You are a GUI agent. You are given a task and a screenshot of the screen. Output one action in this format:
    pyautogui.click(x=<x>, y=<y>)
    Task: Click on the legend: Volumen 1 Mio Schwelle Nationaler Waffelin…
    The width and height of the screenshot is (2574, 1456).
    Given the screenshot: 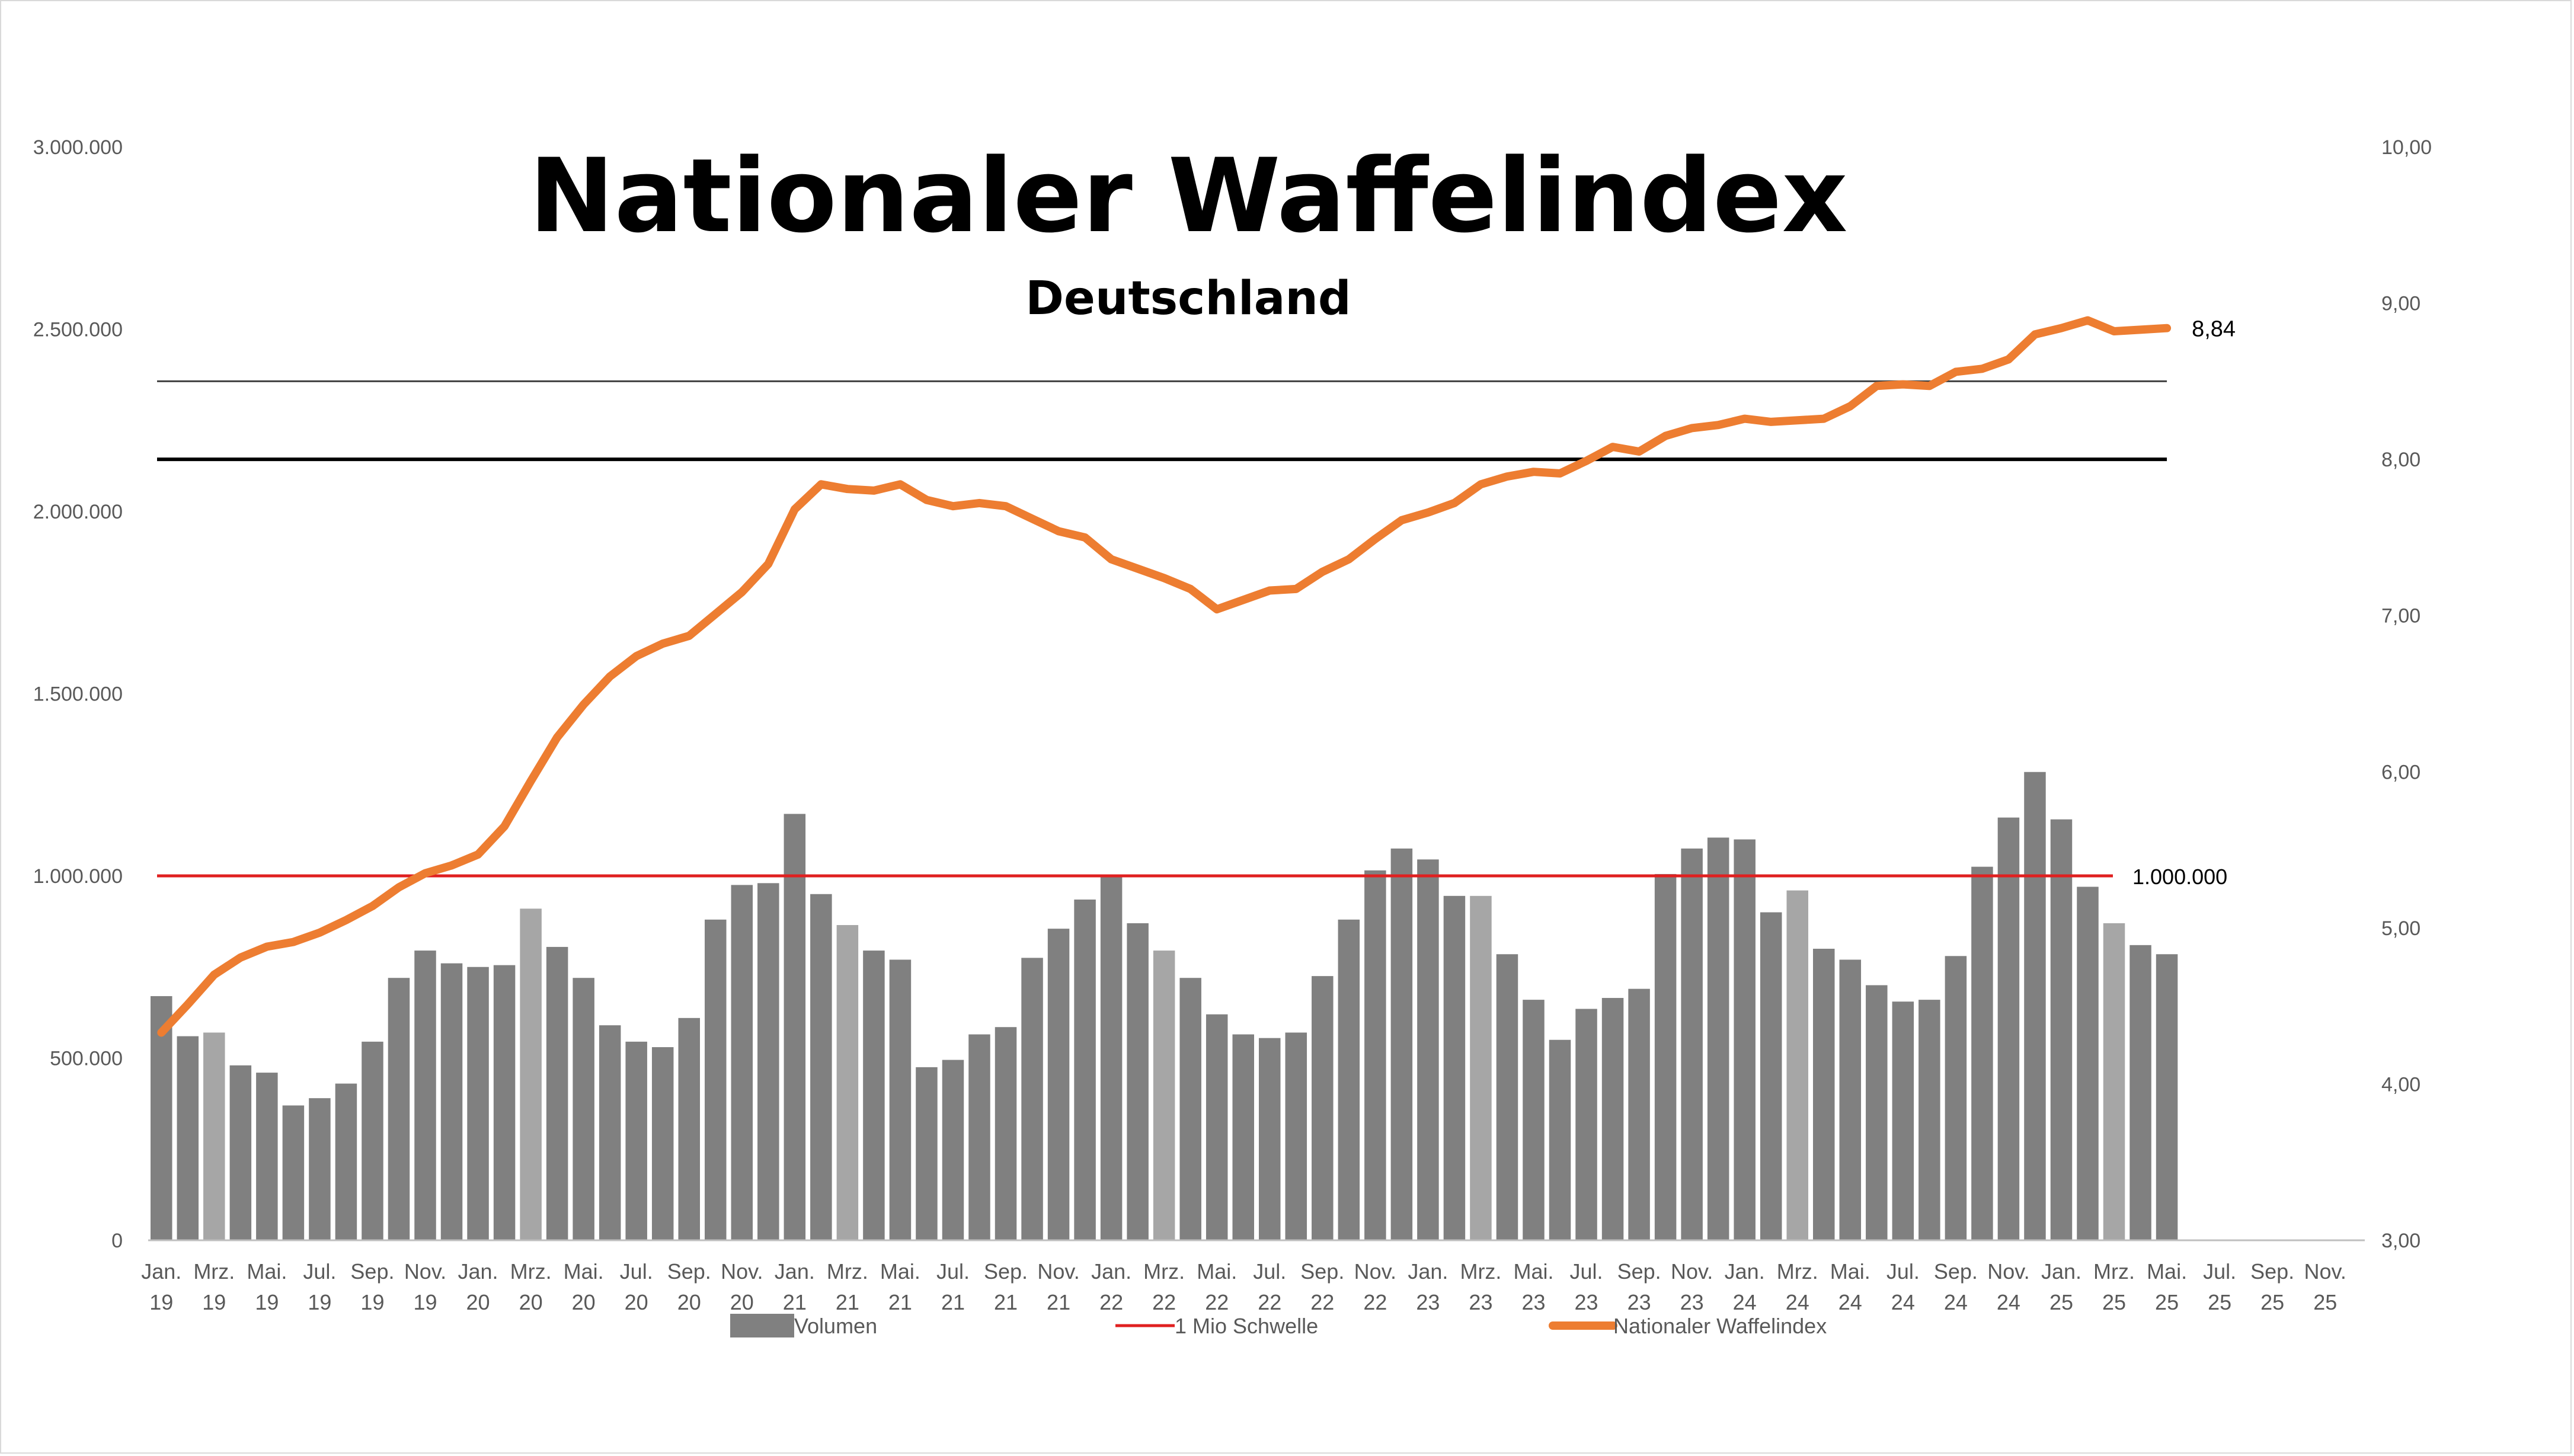 What is the action you would take?
    pyautogui.click(x=1279, y=1326)
    